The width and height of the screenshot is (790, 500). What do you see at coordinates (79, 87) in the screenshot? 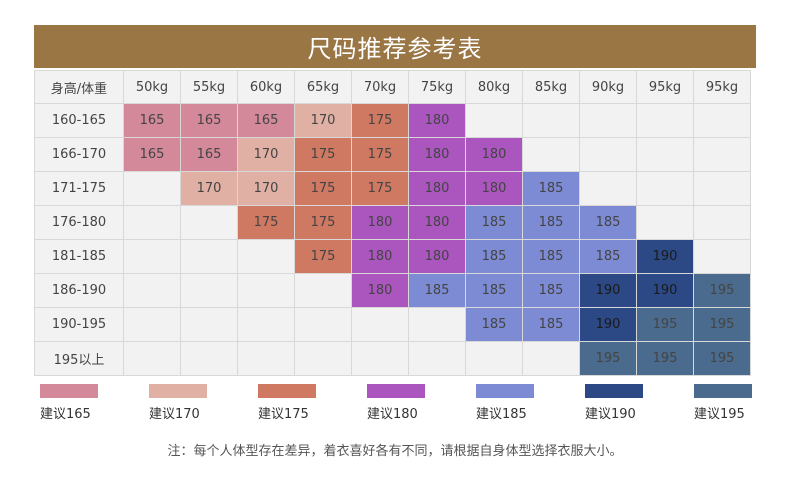
I see `corner-header: 身高/体重` at bounding box center [79, 87].